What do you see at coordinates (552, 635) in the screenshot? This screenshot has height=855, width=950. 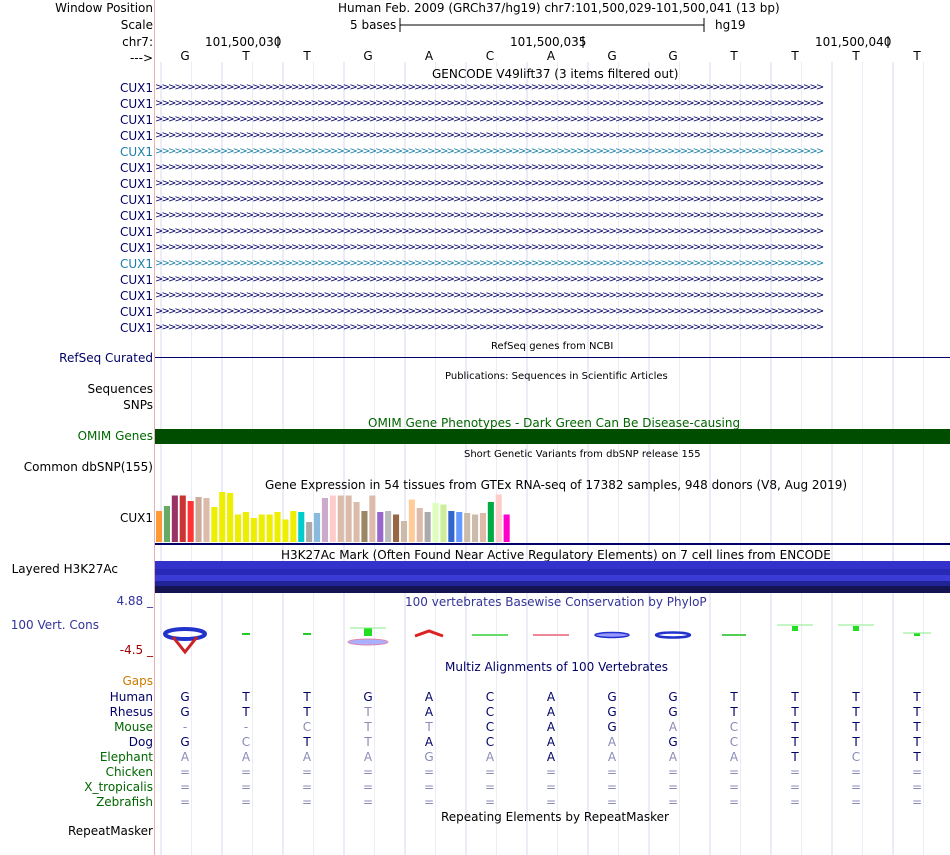 I see `phylop-conservation-plot` at bounding box center [552, 635].